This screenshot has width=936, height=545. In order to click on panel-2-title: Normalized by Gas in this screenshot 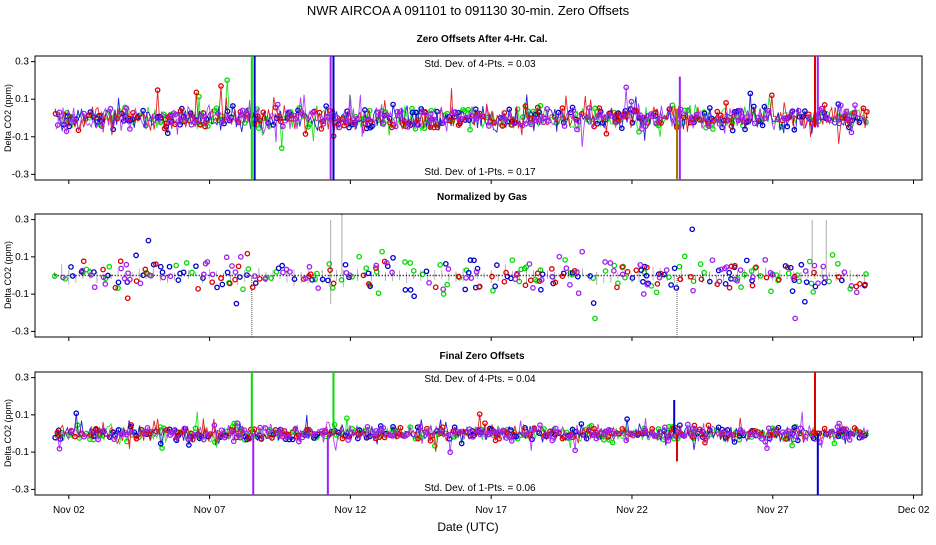, I will do `click(482, 197)`.